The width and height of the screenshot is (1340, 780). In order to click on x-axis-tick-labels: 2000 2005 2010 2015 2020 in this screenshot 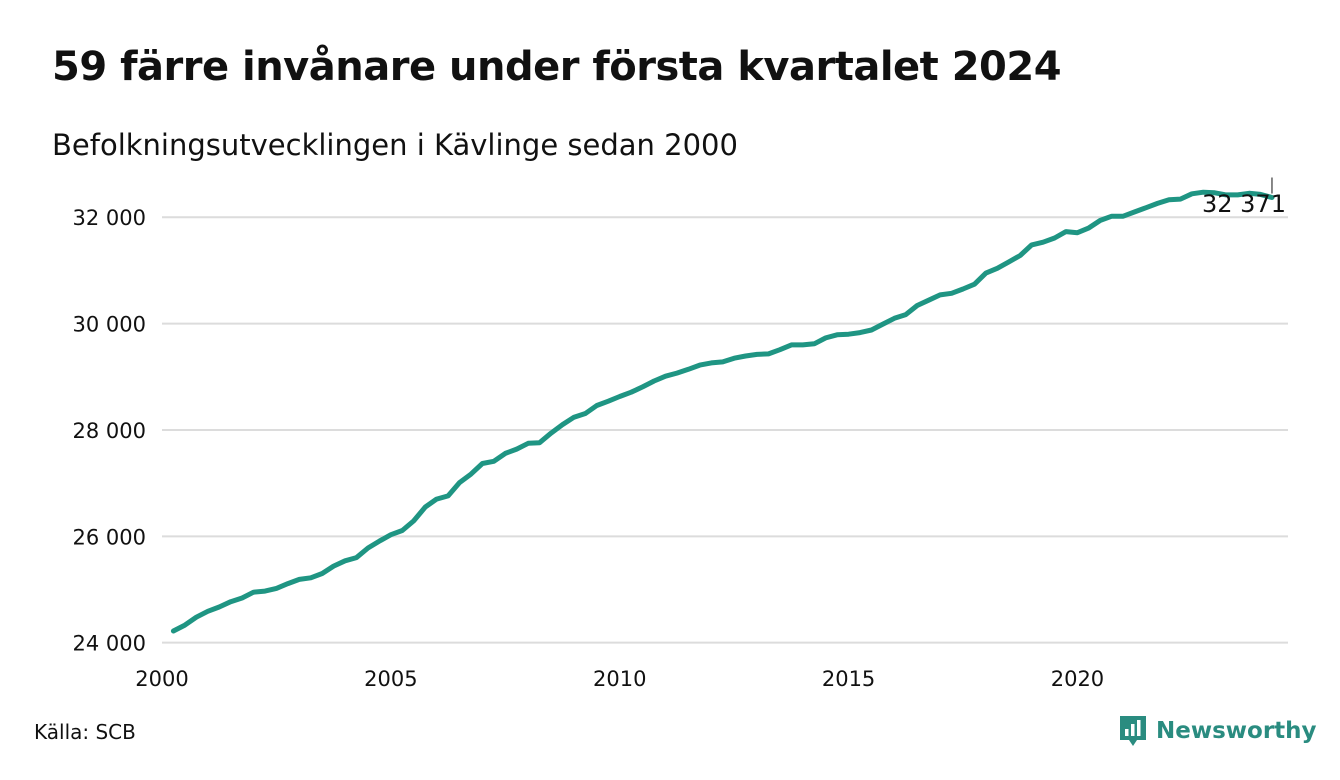, I will do `click(619, 679)`.